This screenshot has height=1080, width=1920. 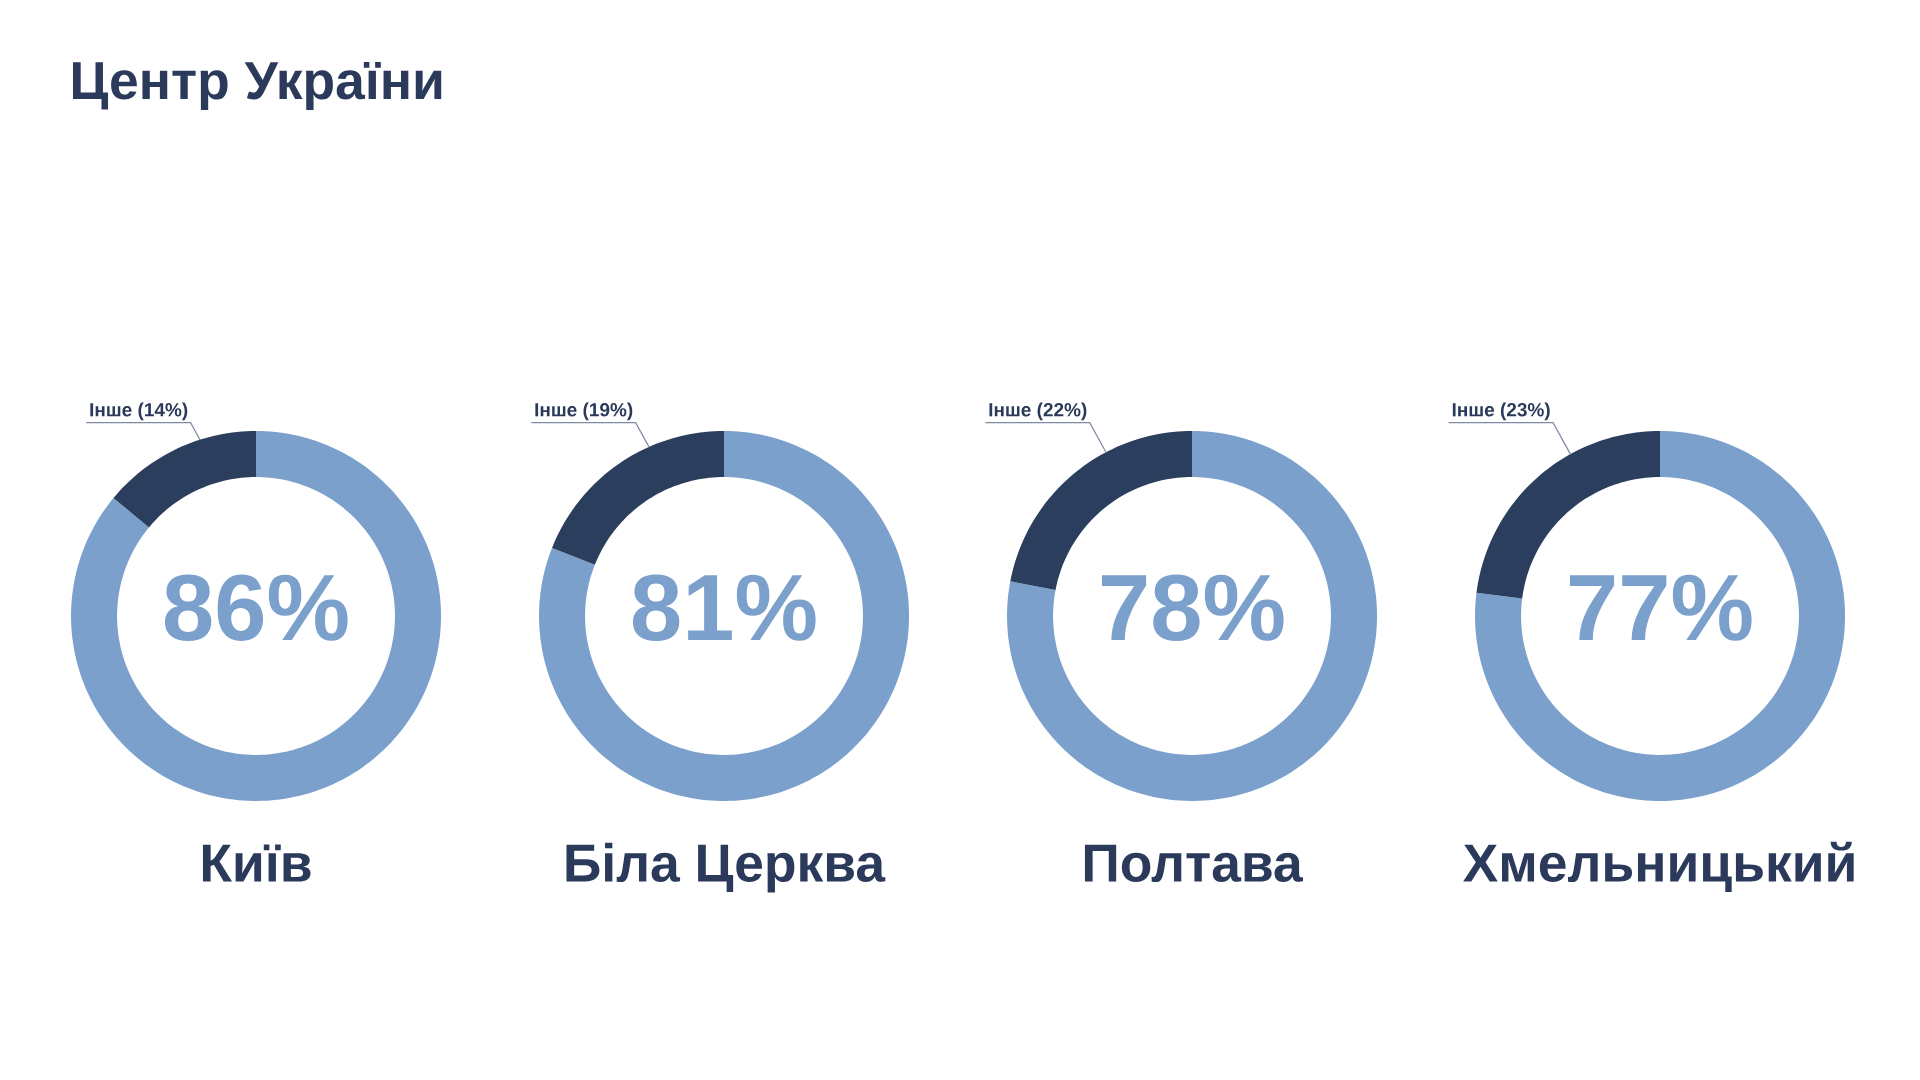 I want to click on text: Київ, so click(x=256, y=863).